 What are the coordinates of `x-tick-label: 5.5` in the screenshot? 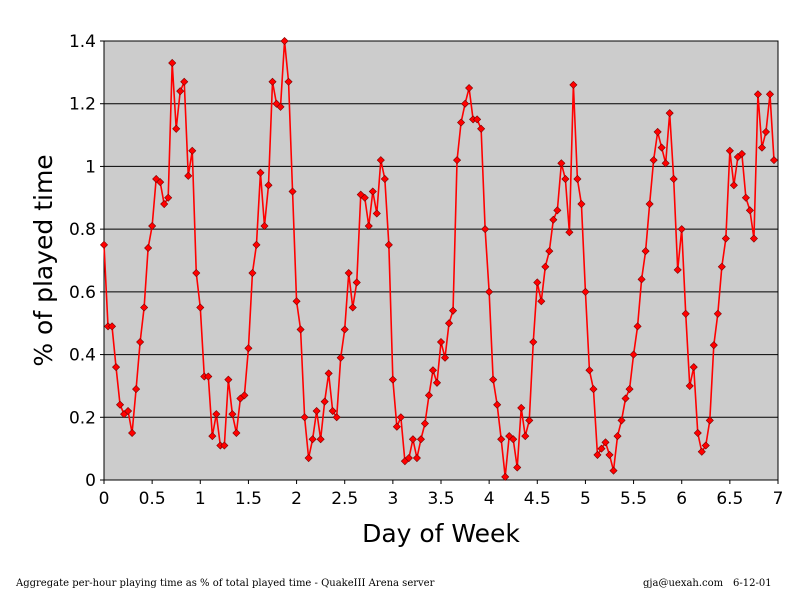 It's located at (633, 499).